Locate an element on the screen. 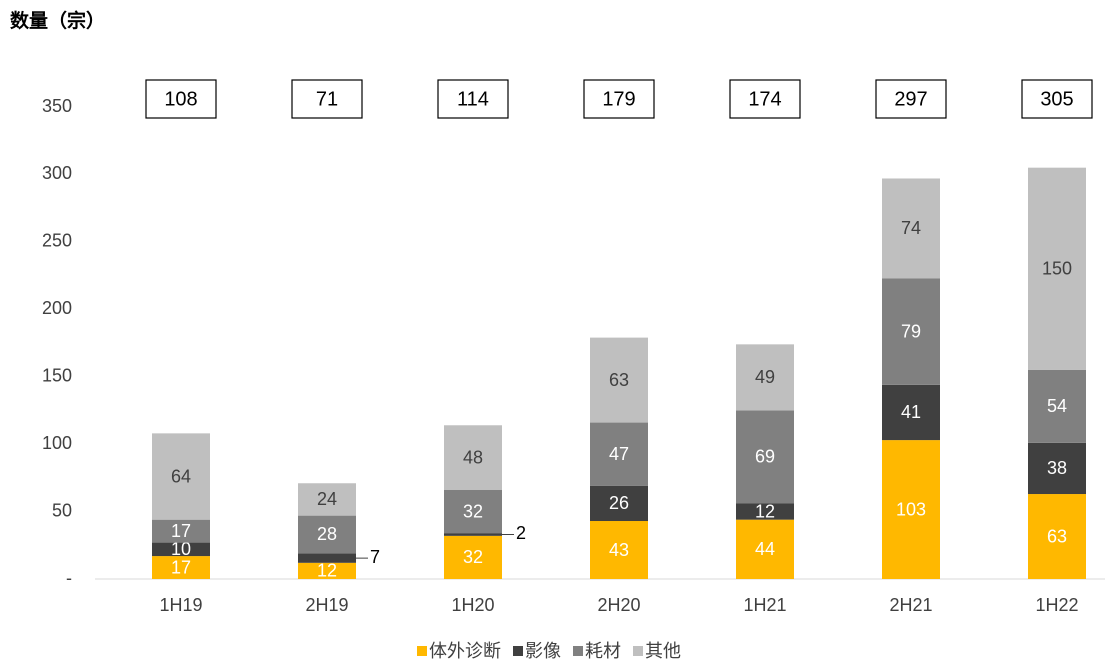  data-label: 54 is located at coordinates (1057, 406).